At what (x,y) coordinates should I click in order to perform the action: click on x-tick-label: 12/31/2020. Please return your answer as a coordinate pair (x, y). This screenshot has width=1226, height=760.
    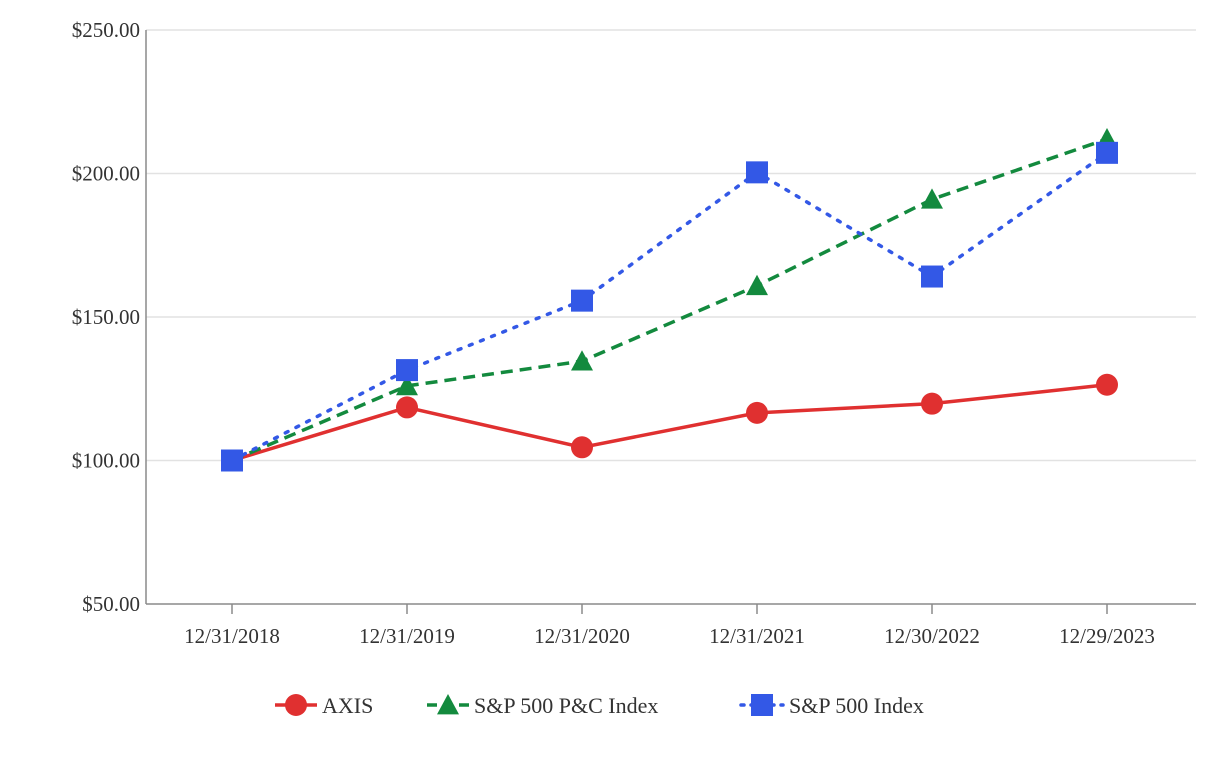
    Looking at the image, I should click on (582, 636).